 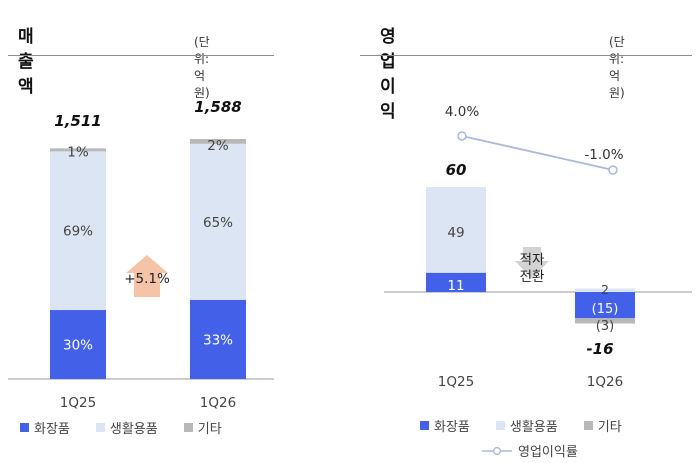 I want to click on revenue-total-label: 1,588, so click(x=217, y=107).